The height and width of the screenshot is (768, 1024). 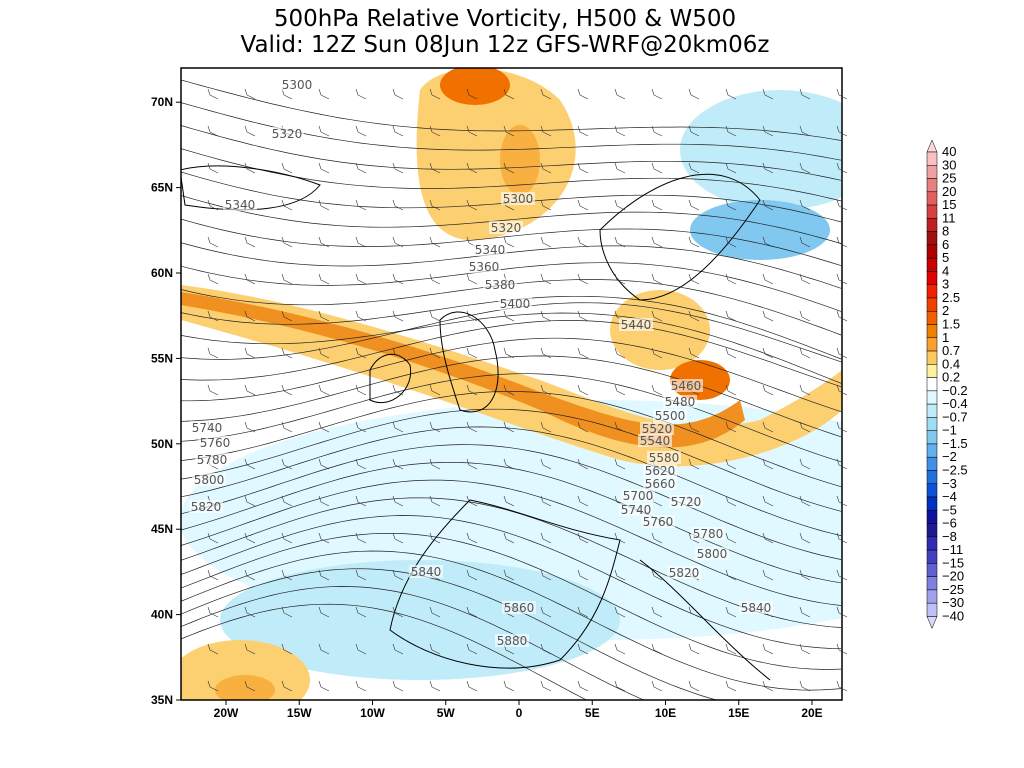 I want to click on colorbar-label: −0.2, so click(x=955, y=390).